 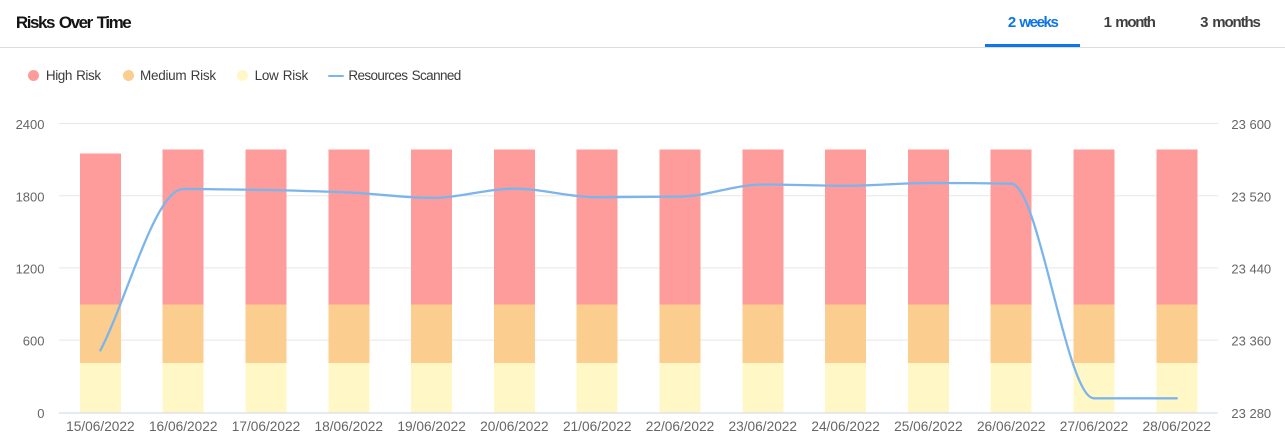 I want to click on svg-text: 17/06/2022, so click(x=266, y=426).